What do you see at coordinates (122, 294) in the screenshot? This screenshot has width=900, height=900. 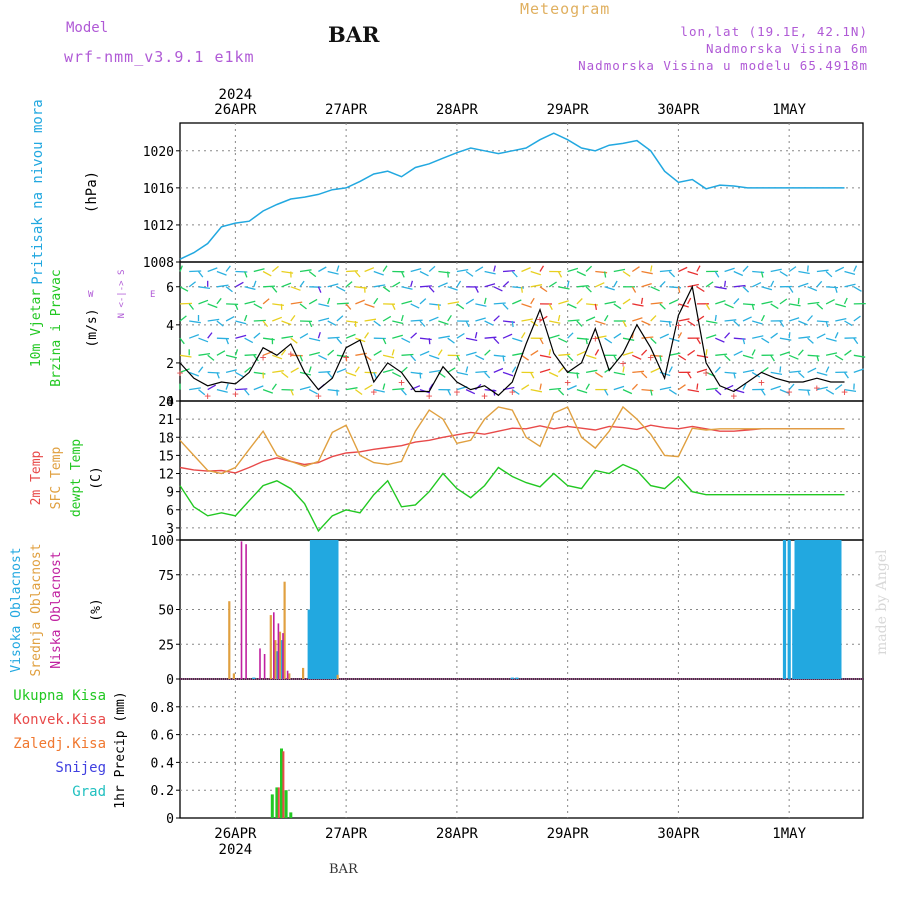 I see `wind-compass-ns: N <-|-> S` at bounding box center [122, 294].